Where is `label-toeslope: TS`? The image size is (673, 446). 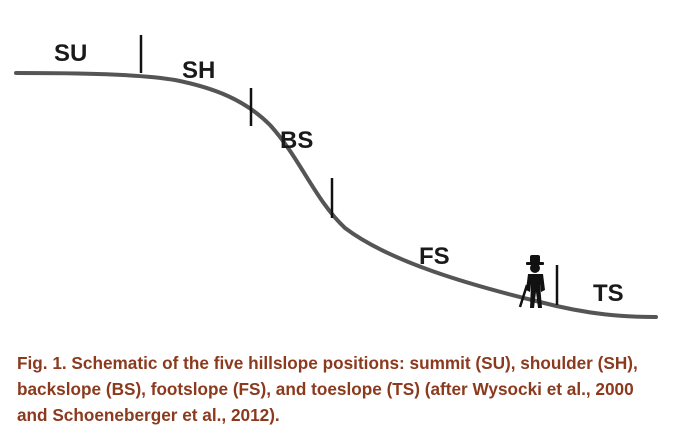 label-toeslope: TS is located at coordinates (608, 293).